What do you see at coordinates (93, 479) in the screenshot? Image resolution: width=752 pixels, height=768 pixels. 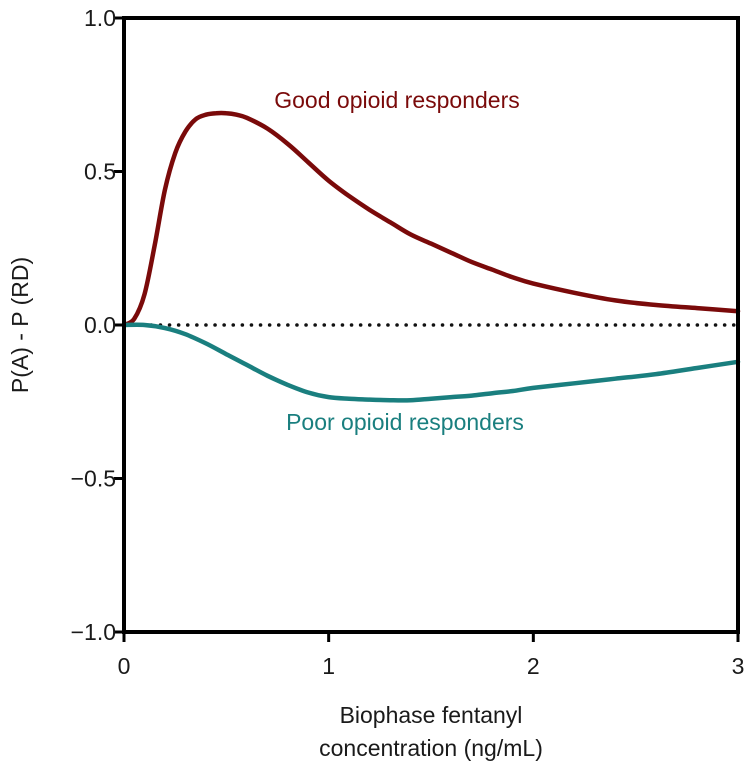 I see `y-tick-label: −0.5` at bounding box center [93, 479].